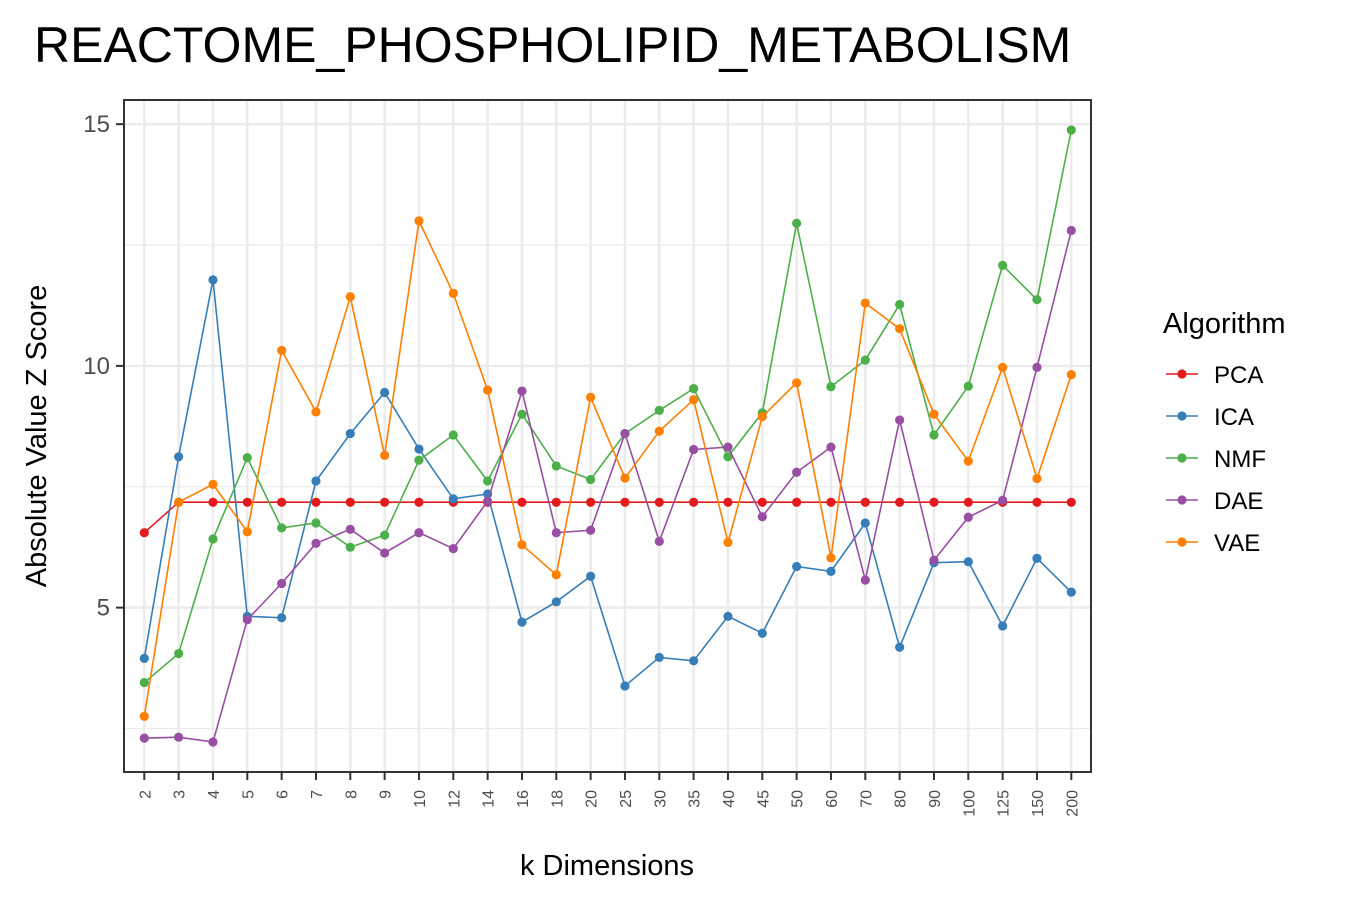 This screenshot has width=1350, height=900. Describe the element at coordinates (1234, 417) in the screenshot. I see `legend-label-ica: ICA` at that location.